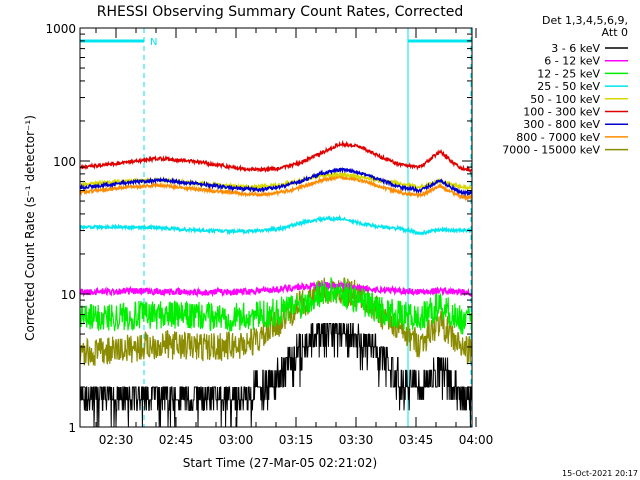  I want to click on y-tick-label: 1000, so click(60, 29).